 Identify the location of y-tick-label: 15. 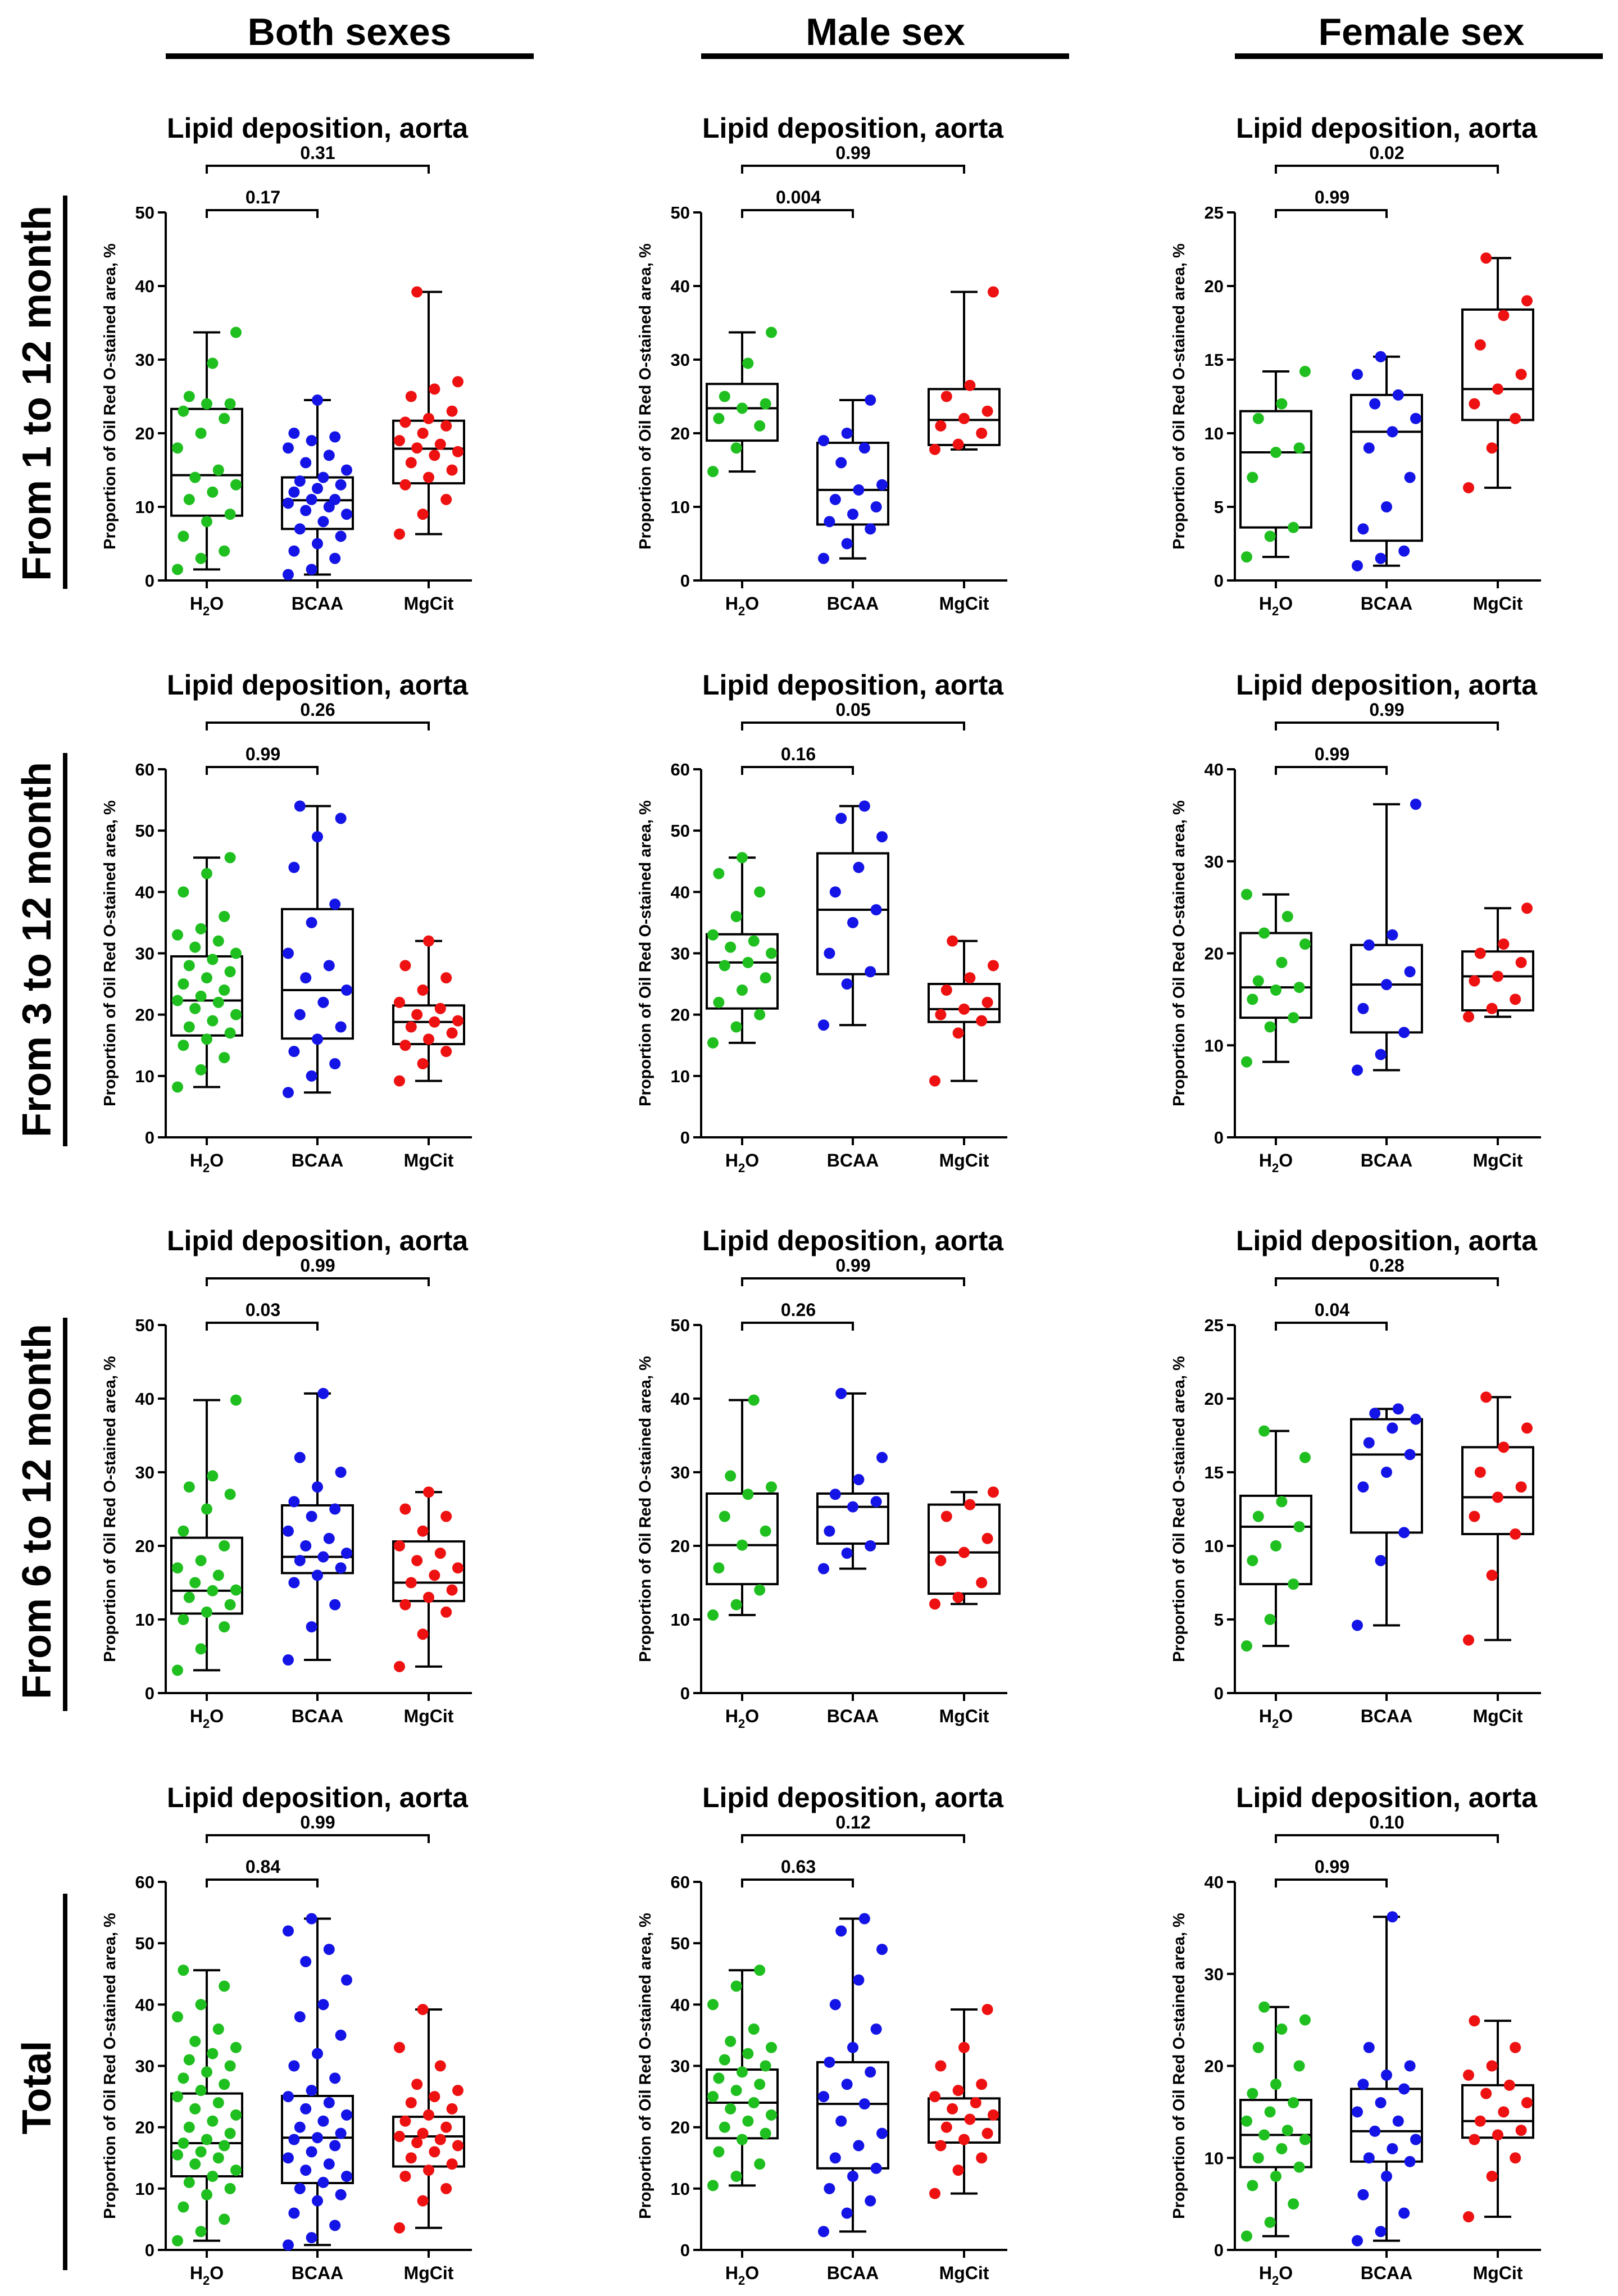
(1214, 360).